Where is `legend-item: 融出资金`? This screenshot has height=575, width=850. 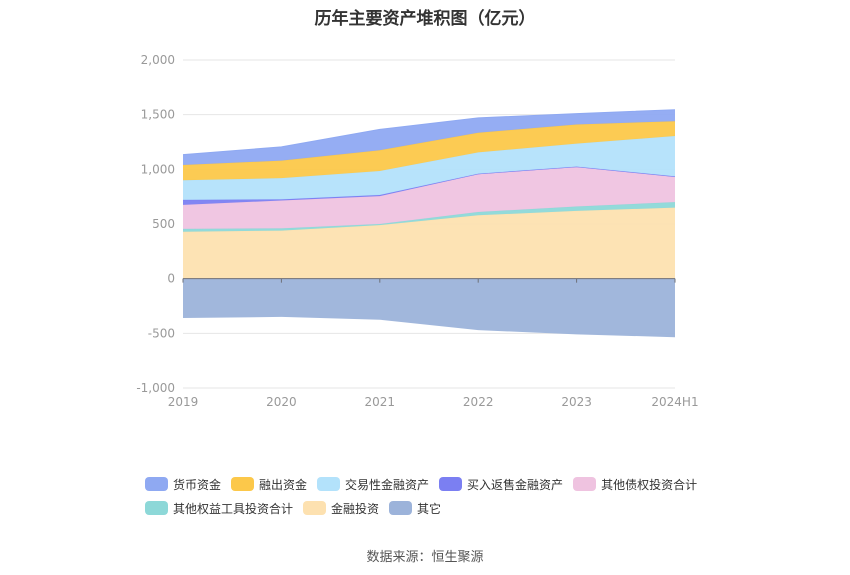 legend-item: 融出资金 is located at coordinates (269, 484).